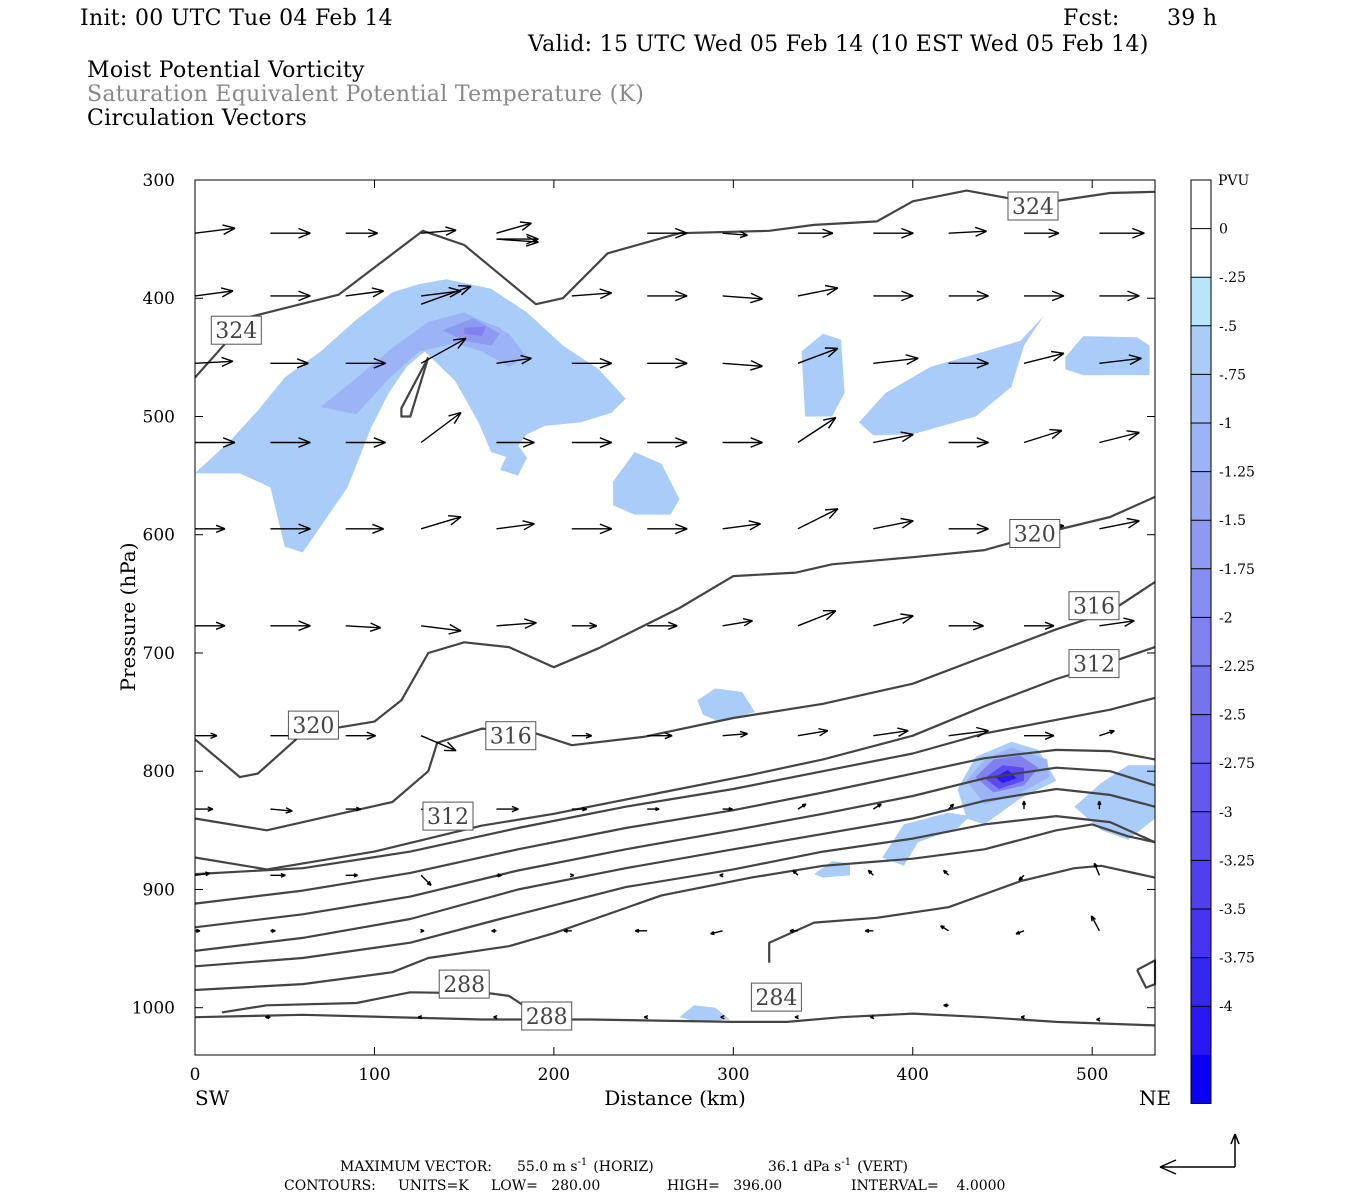 The width and height of the screenshot is (1350, 1204). What do you see at coordinates (159, 772) in the screenshot?
I see `y-tick-label: 800` at bounding box center [159, 772].